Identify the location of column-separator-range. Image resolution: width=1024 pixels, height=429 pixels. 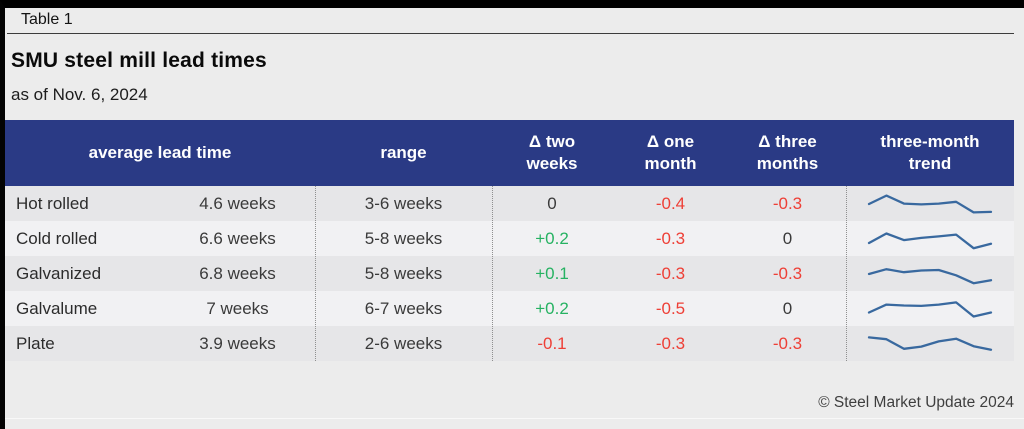
(315, 273).